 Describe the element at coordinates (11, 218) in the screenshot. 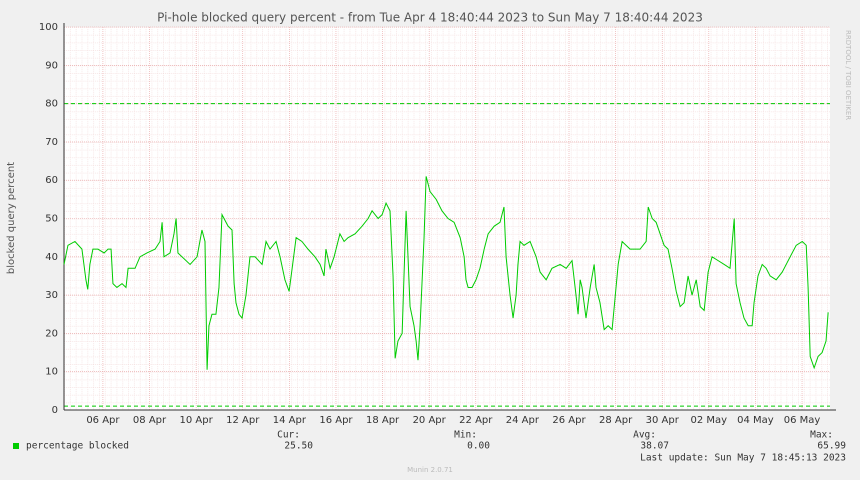

I see `y-axis-label: blocked query percent` at that location.